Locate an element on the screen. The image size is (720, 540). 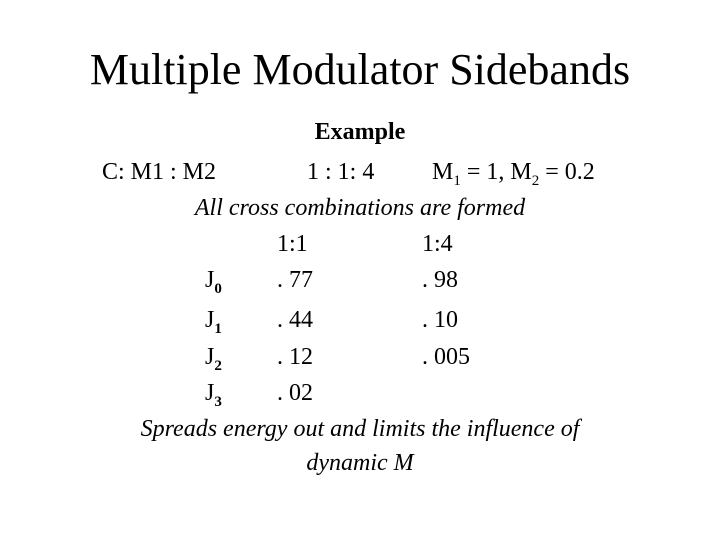
row-label: J2 is located at coordinates (213, 359).